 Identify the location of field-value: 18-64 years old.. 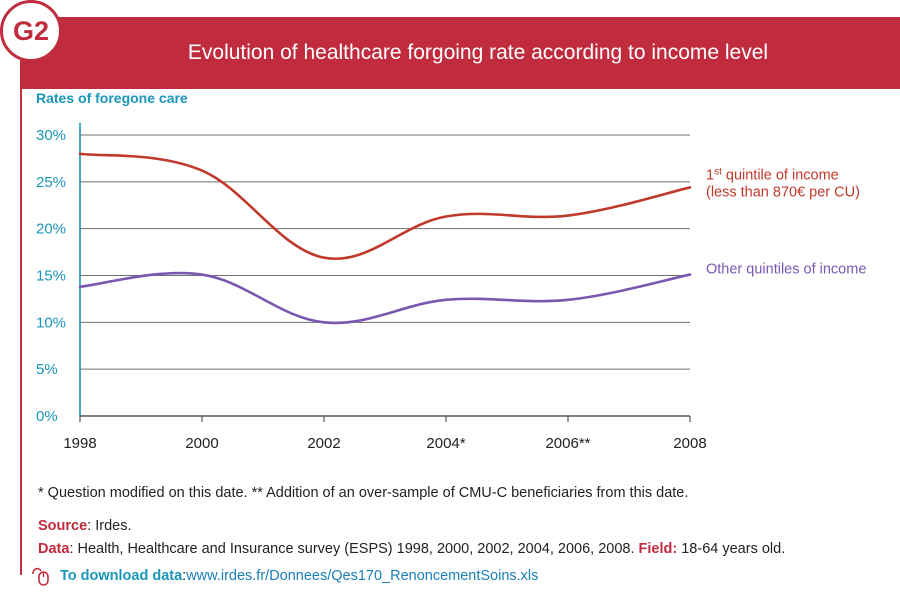
(731, 549).